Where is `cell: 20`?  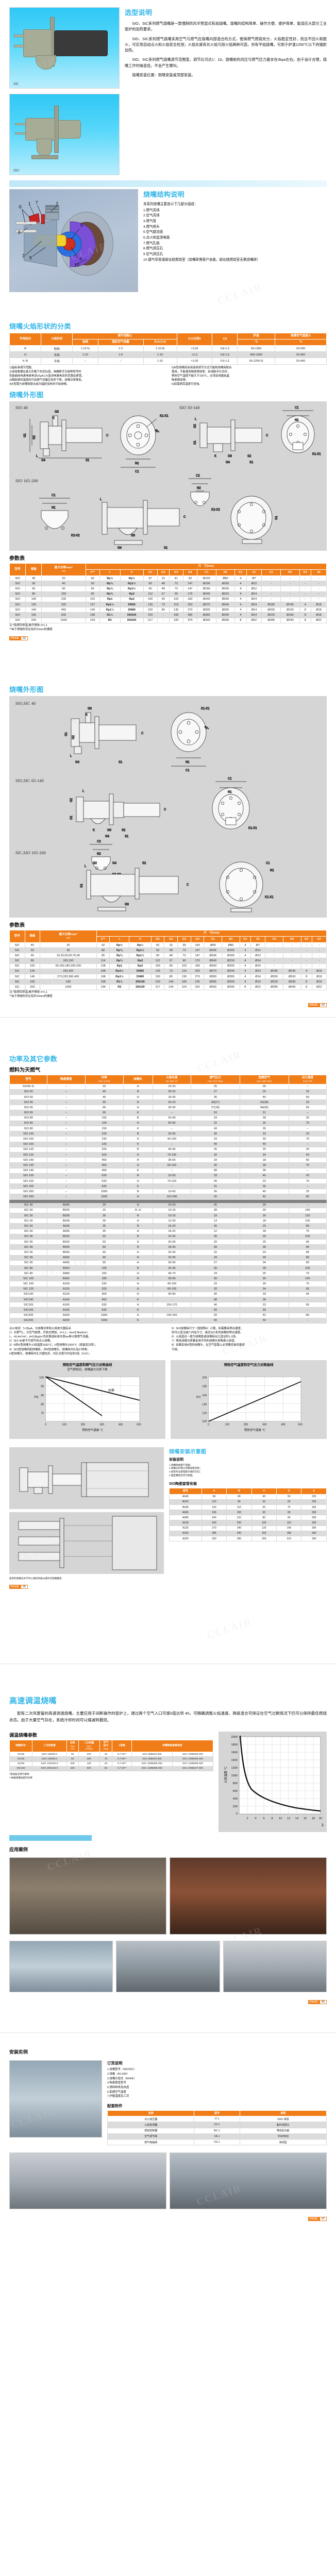
cell: 20 is located at coordinates (307, 1134).